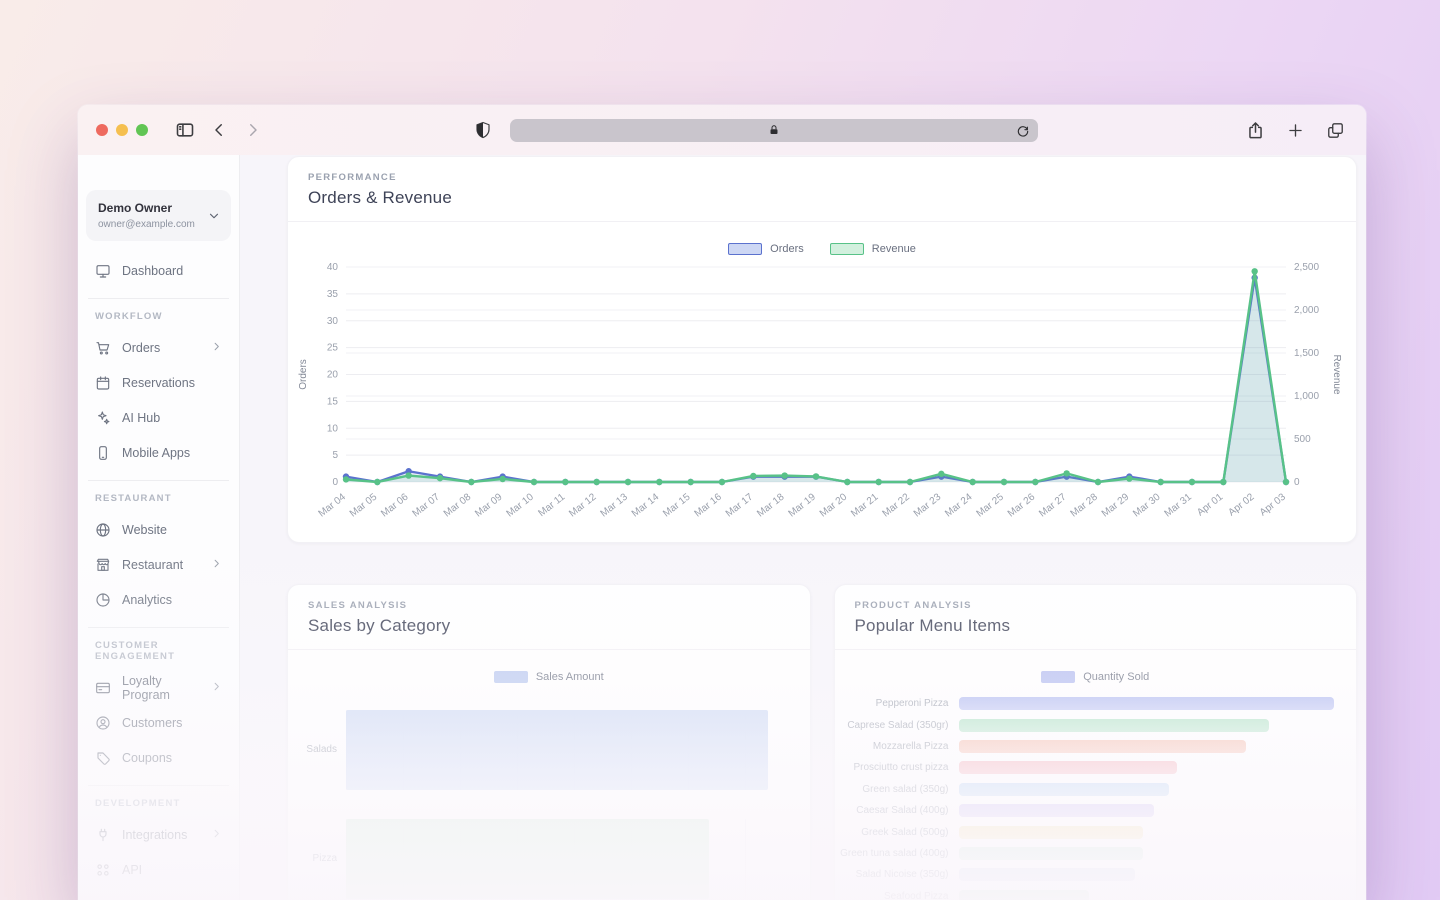 The image size is (1440, 900). I want to click on lock-icon, so click(774, 129).